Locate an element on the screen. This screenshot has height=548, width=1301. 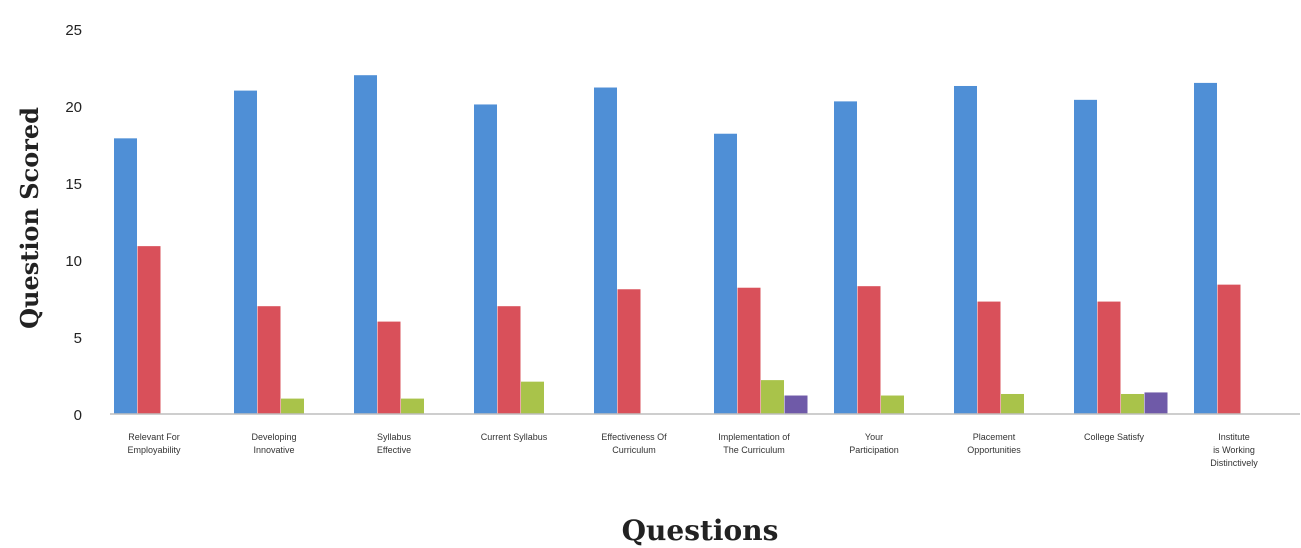
y-axis-title: Question Scored is located at coordinates (29, 218).